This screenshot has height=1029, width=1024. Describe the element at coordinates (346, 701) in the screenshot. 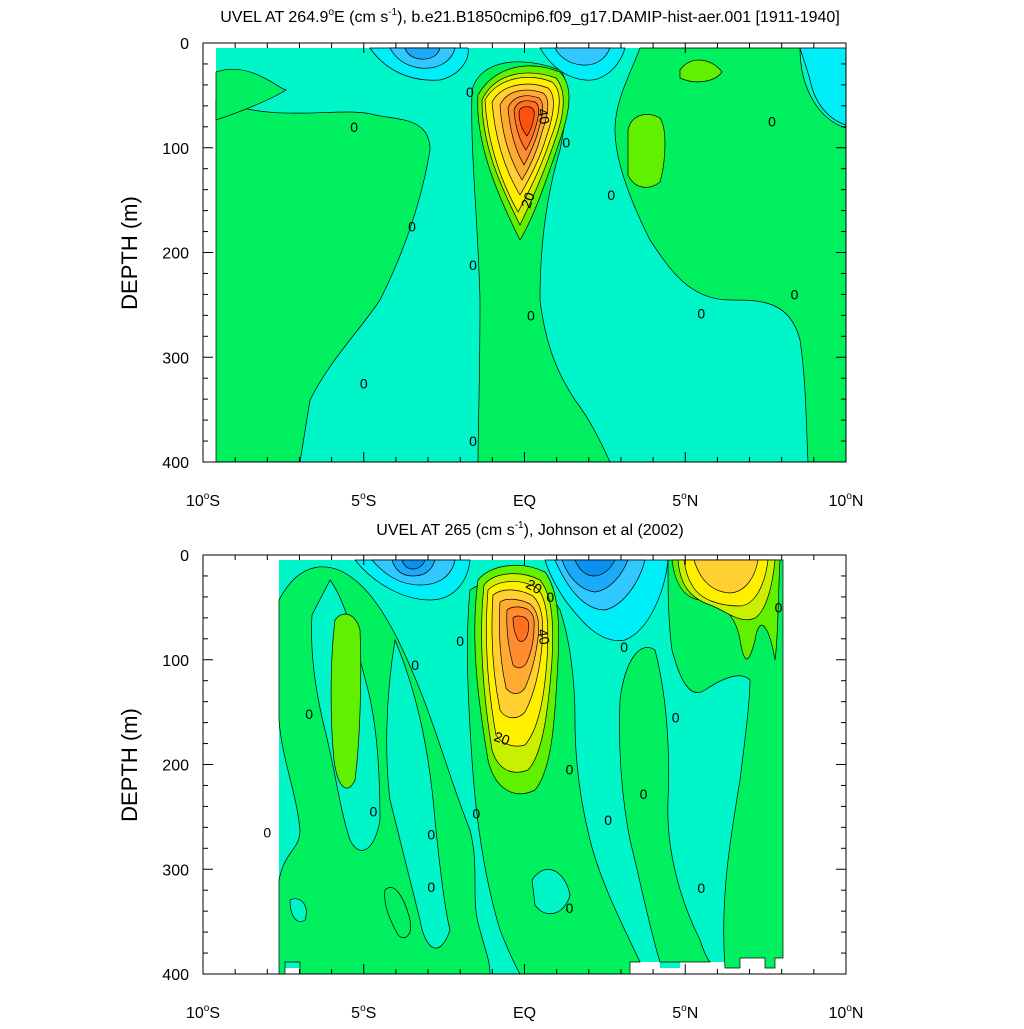

I see `p2-fill-lightgreen-left` at that location.